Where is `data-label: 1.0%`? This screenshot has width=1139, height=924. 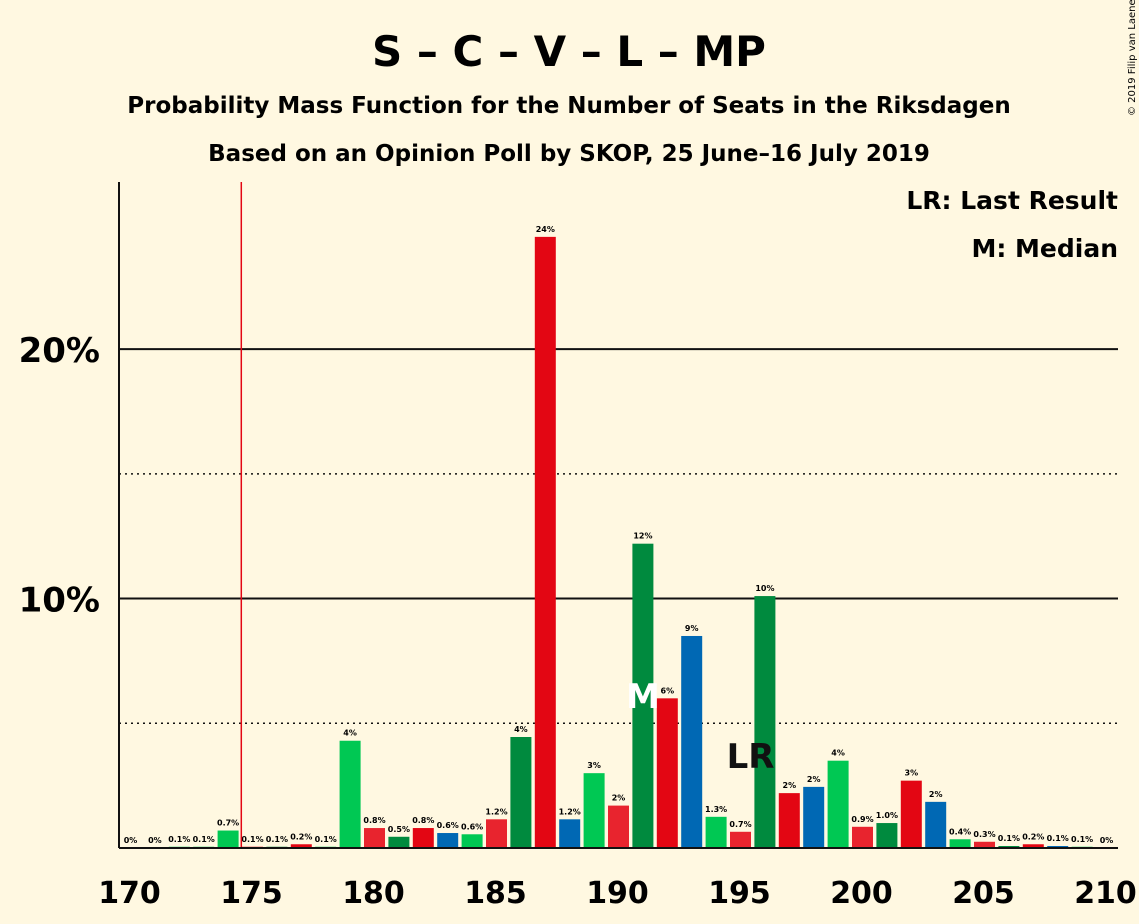
data-label: 1.0% is located at coordinates (887, 815).